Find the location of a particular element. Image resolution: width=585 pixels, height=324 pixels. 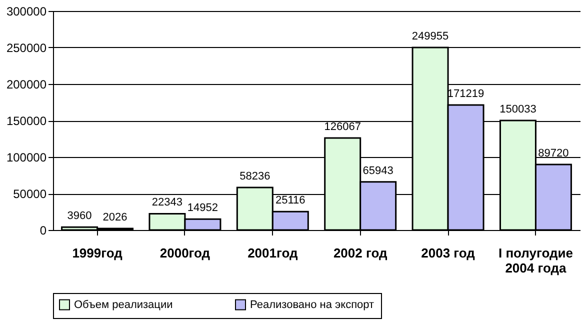

y-tick-label: 150000 is located at coordinates (26, 121).